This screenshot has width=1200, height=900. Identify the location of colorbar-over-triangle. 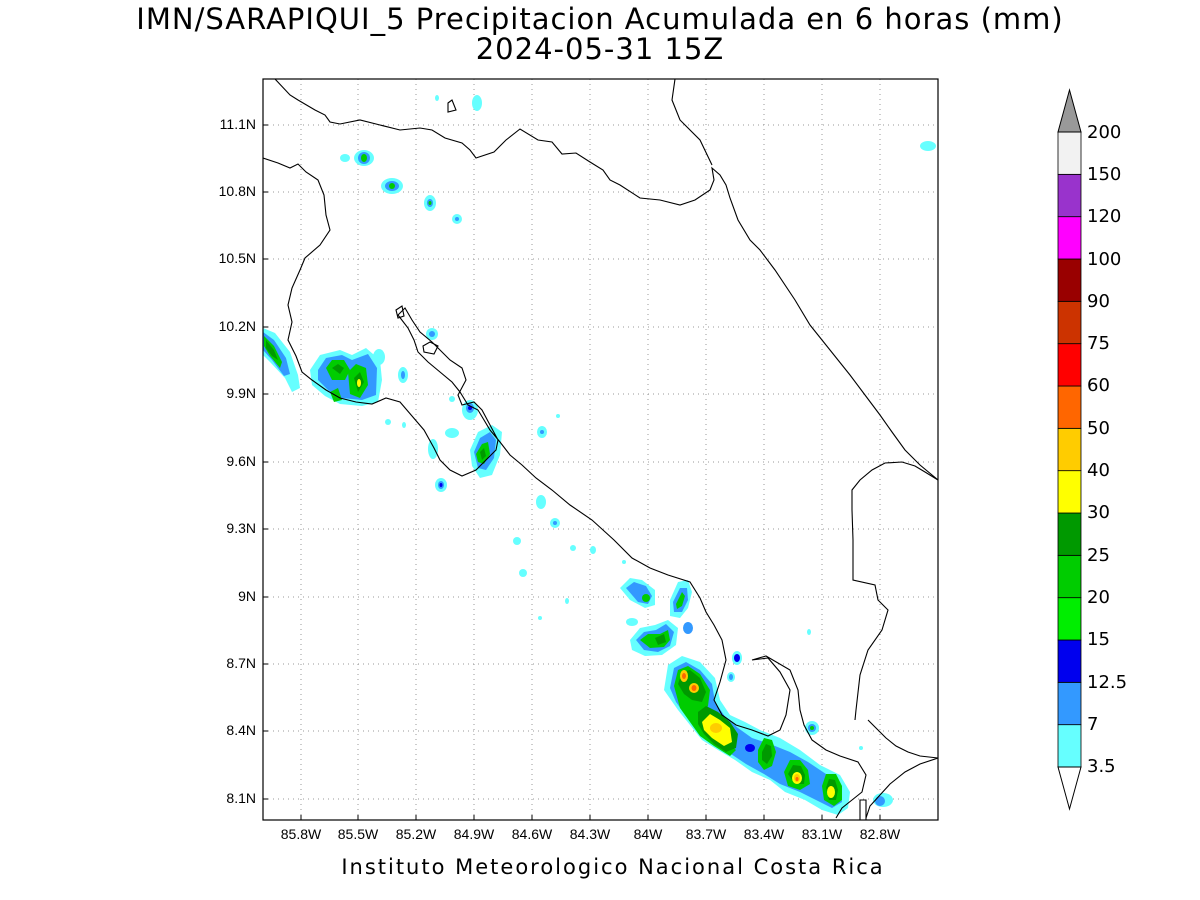
(1069, 110).